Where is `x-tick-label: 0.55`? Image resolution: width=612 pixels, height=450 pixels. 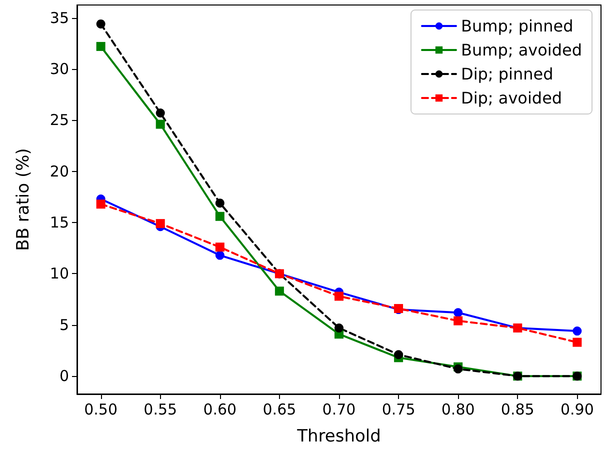 x-tick-label: 0.55 is located at coordinates (161, 409).